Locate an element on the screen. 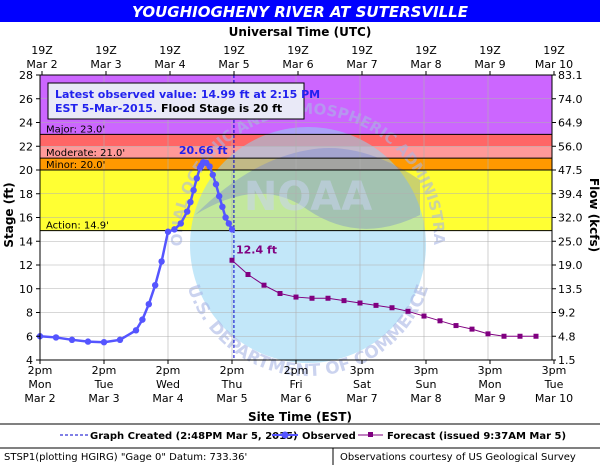 The height and width of the screenshot is (465, 600). left-tick-label: 26 is located at coordinates (26, 99).